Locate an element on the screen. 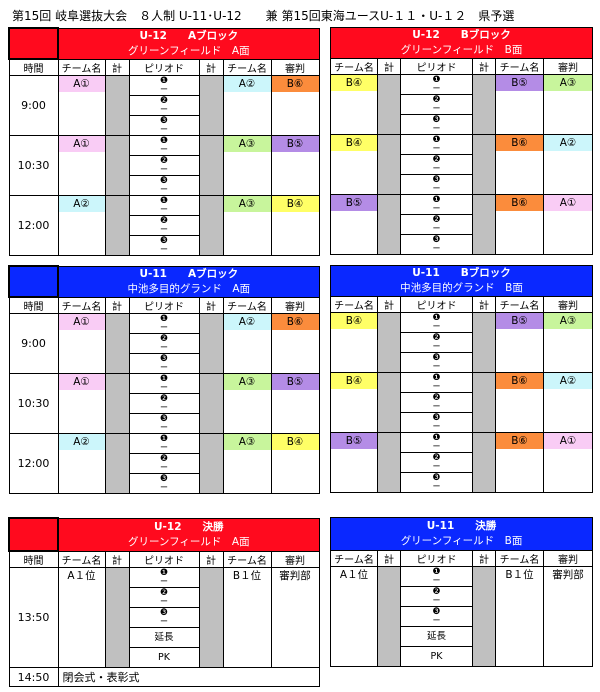 The image size is (600, 692). period-number: ❸ is located at coordinates (164, 241).